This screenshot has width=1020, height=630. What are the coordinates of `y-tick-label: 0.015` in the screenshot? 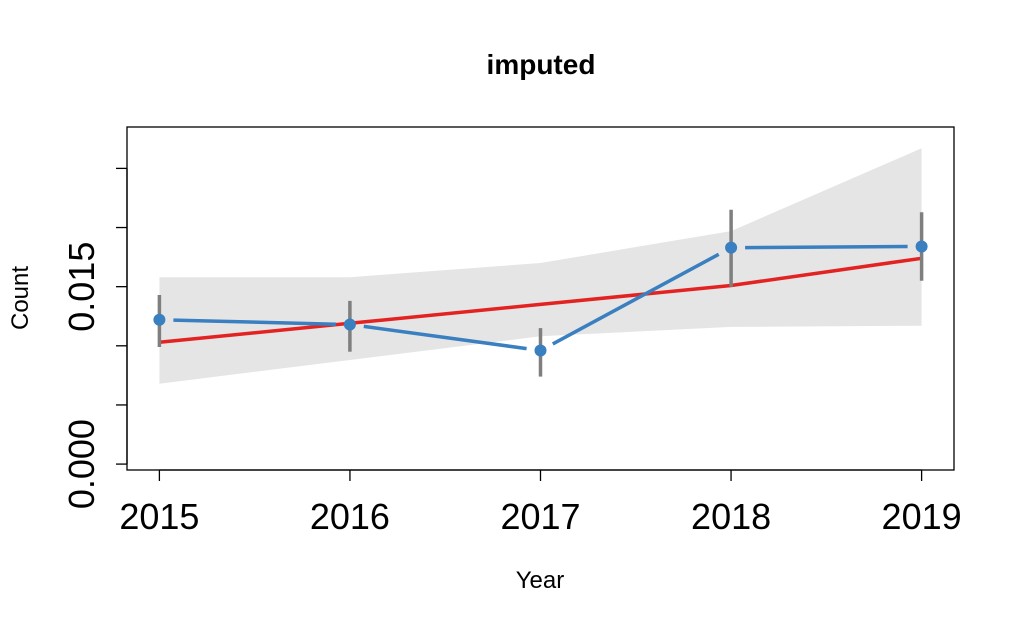 It's located at (81, 287).